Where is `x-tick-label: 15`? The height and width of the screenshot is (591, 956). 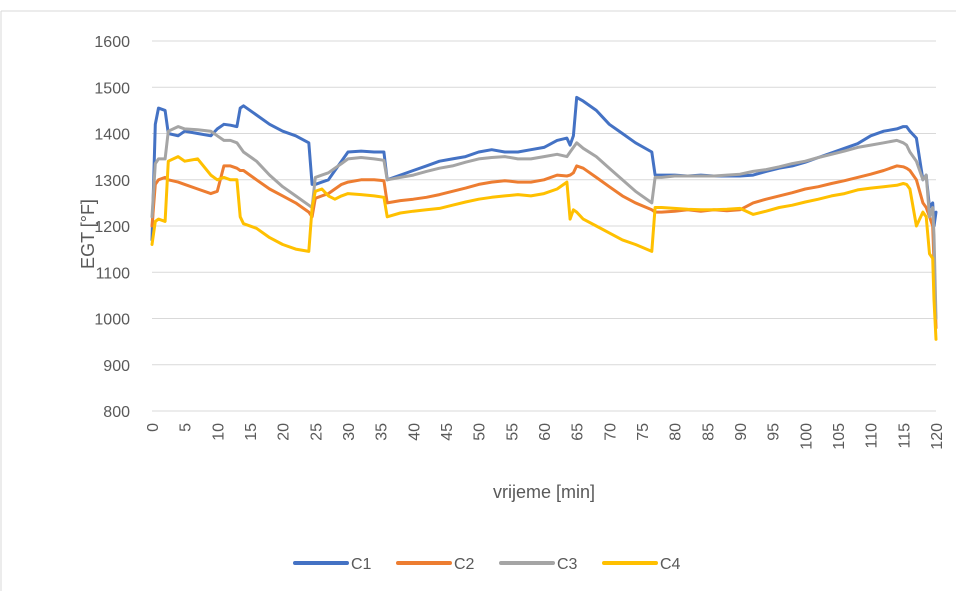
x-tick-label: 15 is located at coordinates (251, 432).